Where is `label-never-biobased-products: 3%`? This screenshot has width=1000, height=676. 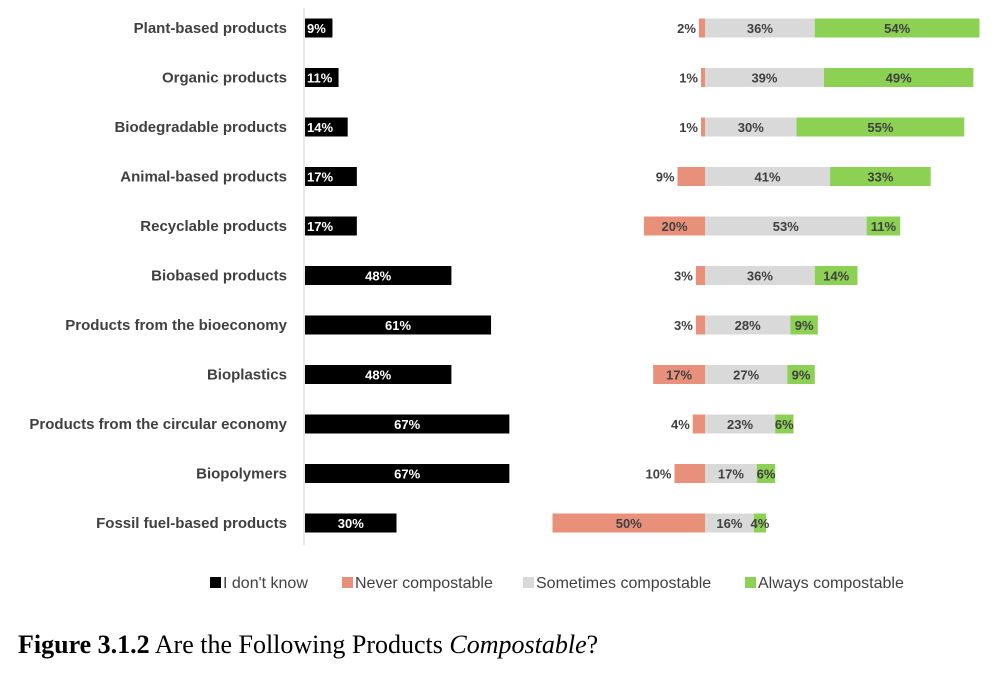 label-never-biobased-products: 3% is located at coordinates (683, 276).